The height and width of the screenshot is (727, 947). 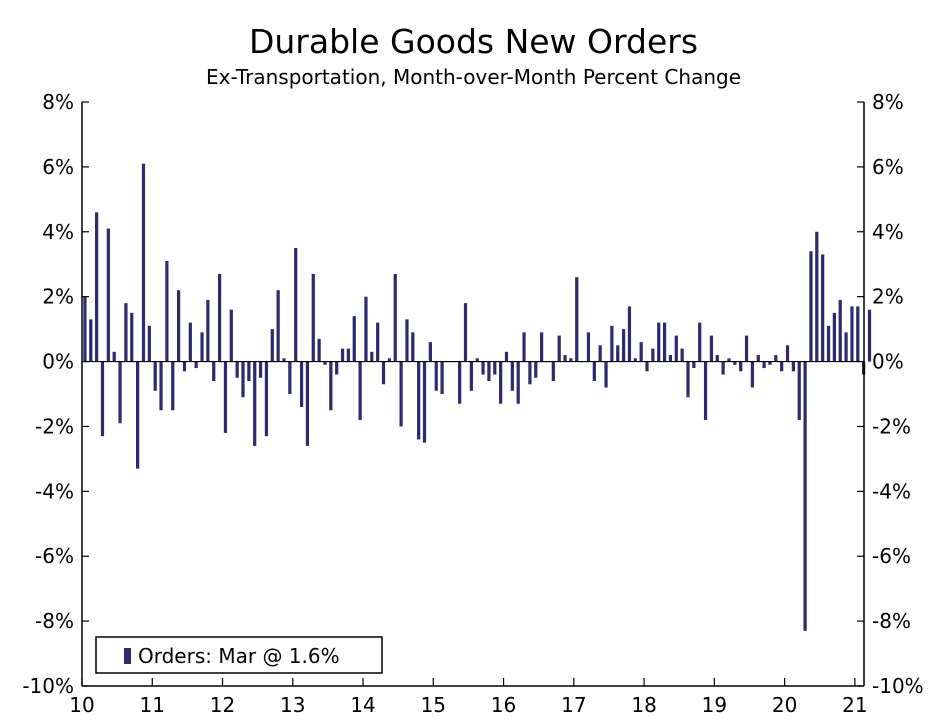 I want to click on x-tick-label: 14, so click(x=362, y=705).